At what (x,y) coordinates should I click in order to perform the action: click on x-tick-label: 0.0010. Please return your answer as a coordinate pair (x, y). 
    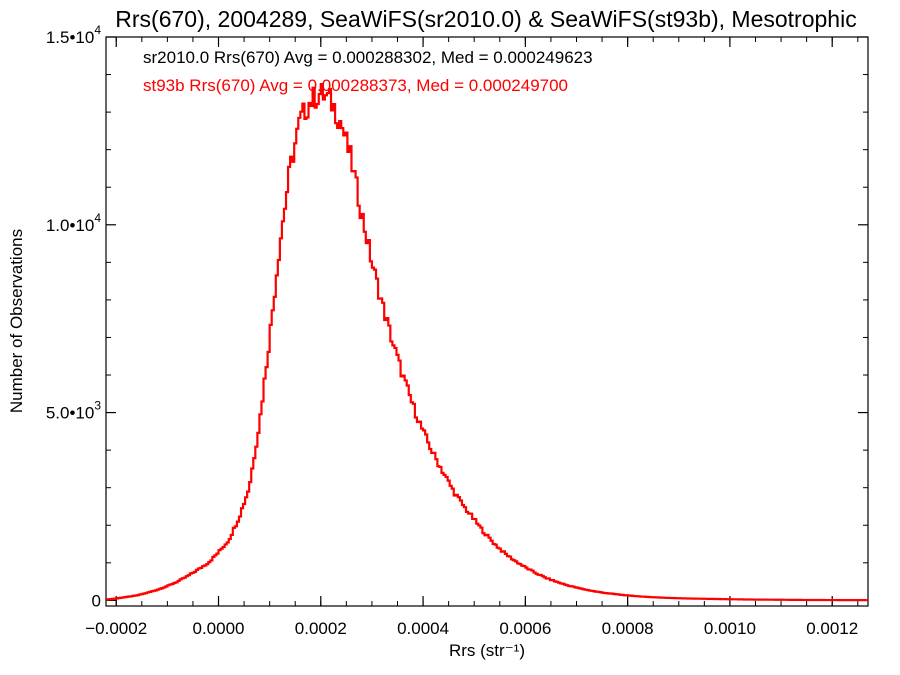
    Looking at the image, I should click on (730, 628).